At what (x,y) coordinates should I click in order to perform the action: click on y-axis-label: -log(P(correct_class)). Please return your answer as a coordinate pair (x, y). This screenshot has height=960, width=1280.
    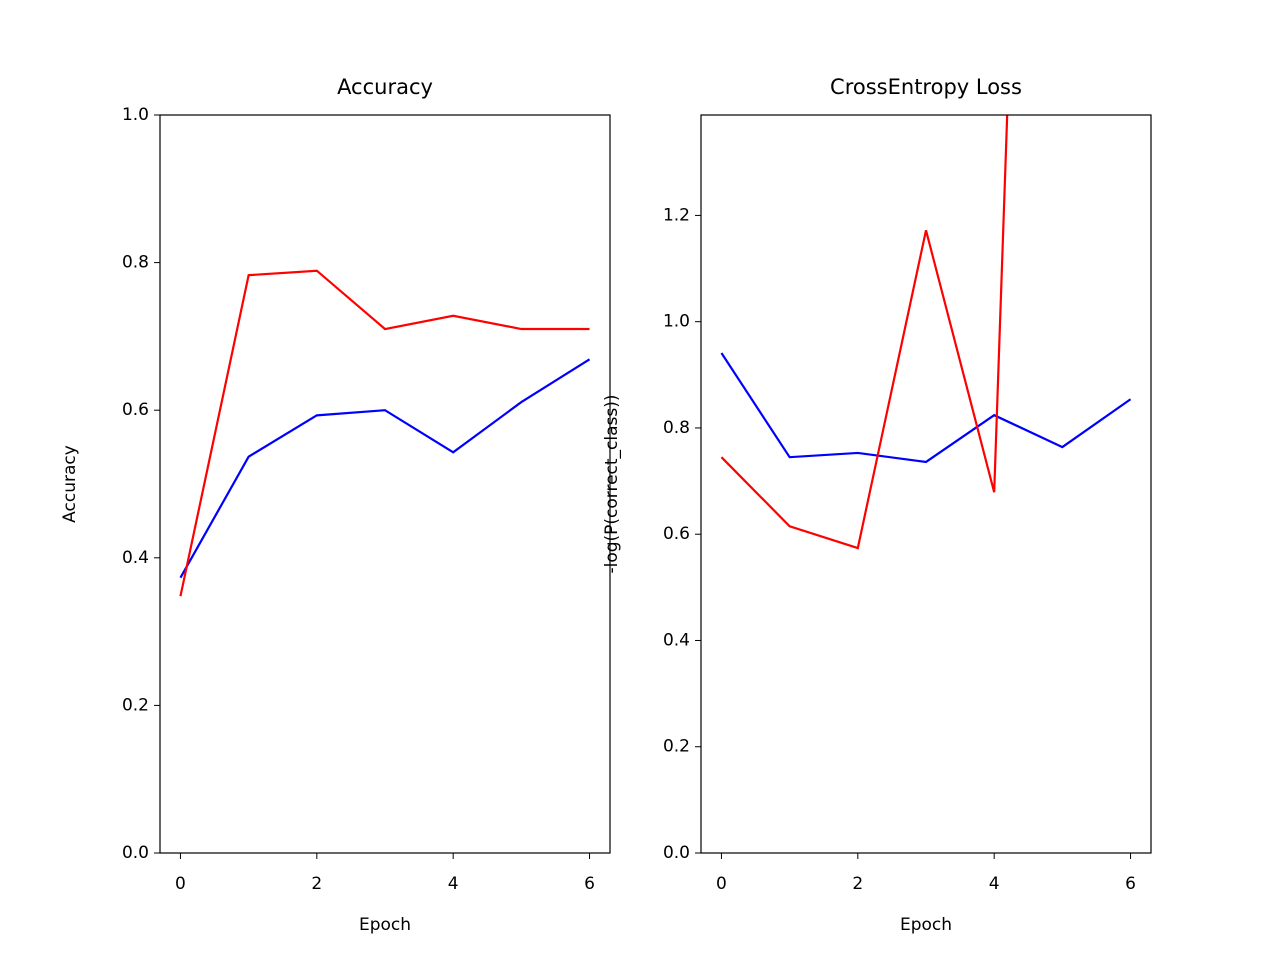
    Looking at the image, I should click on (612, 483).